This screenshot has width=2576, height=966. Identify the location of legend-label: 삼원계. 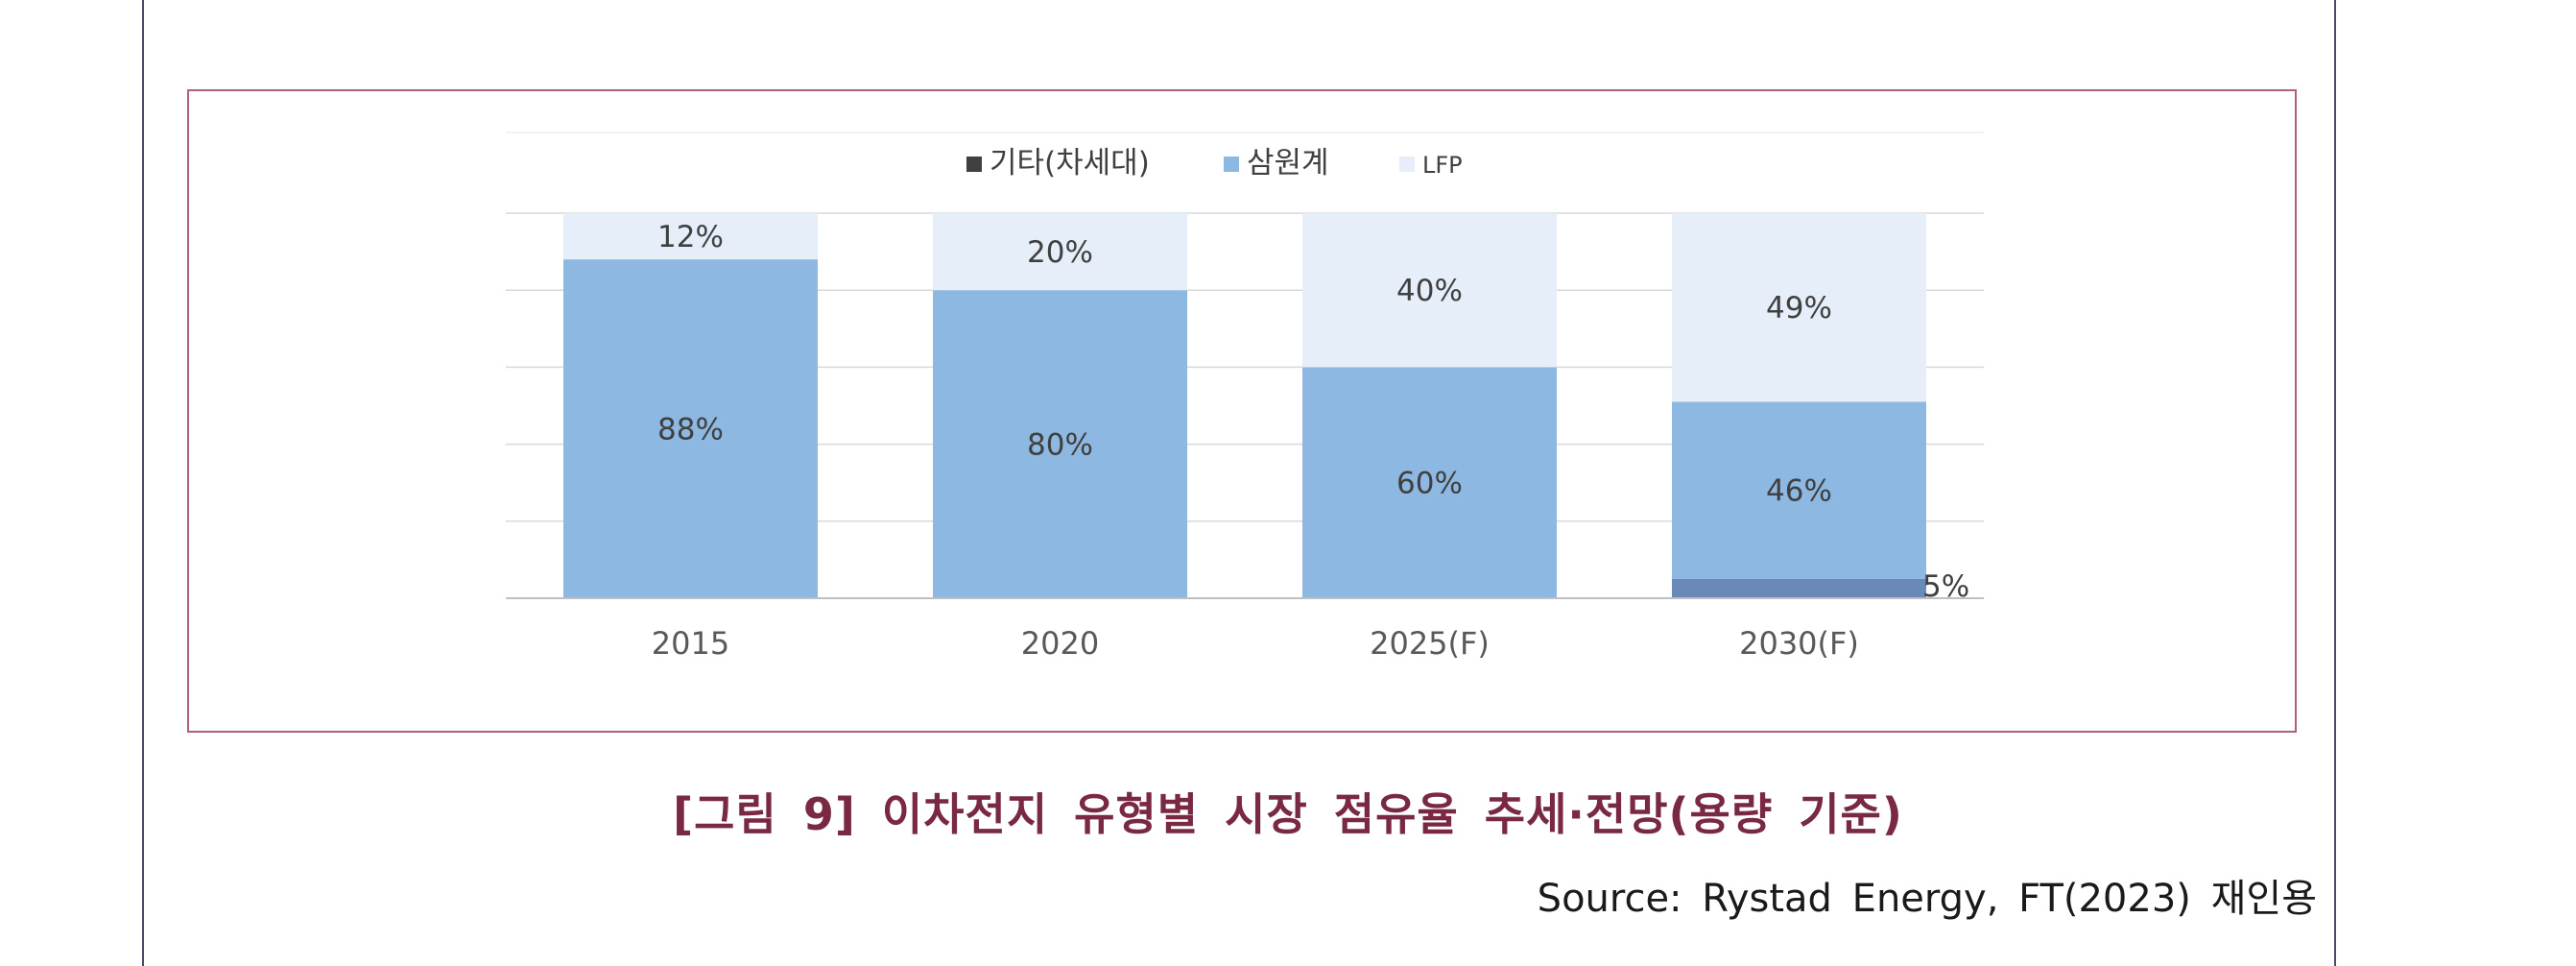
(1288, 163).